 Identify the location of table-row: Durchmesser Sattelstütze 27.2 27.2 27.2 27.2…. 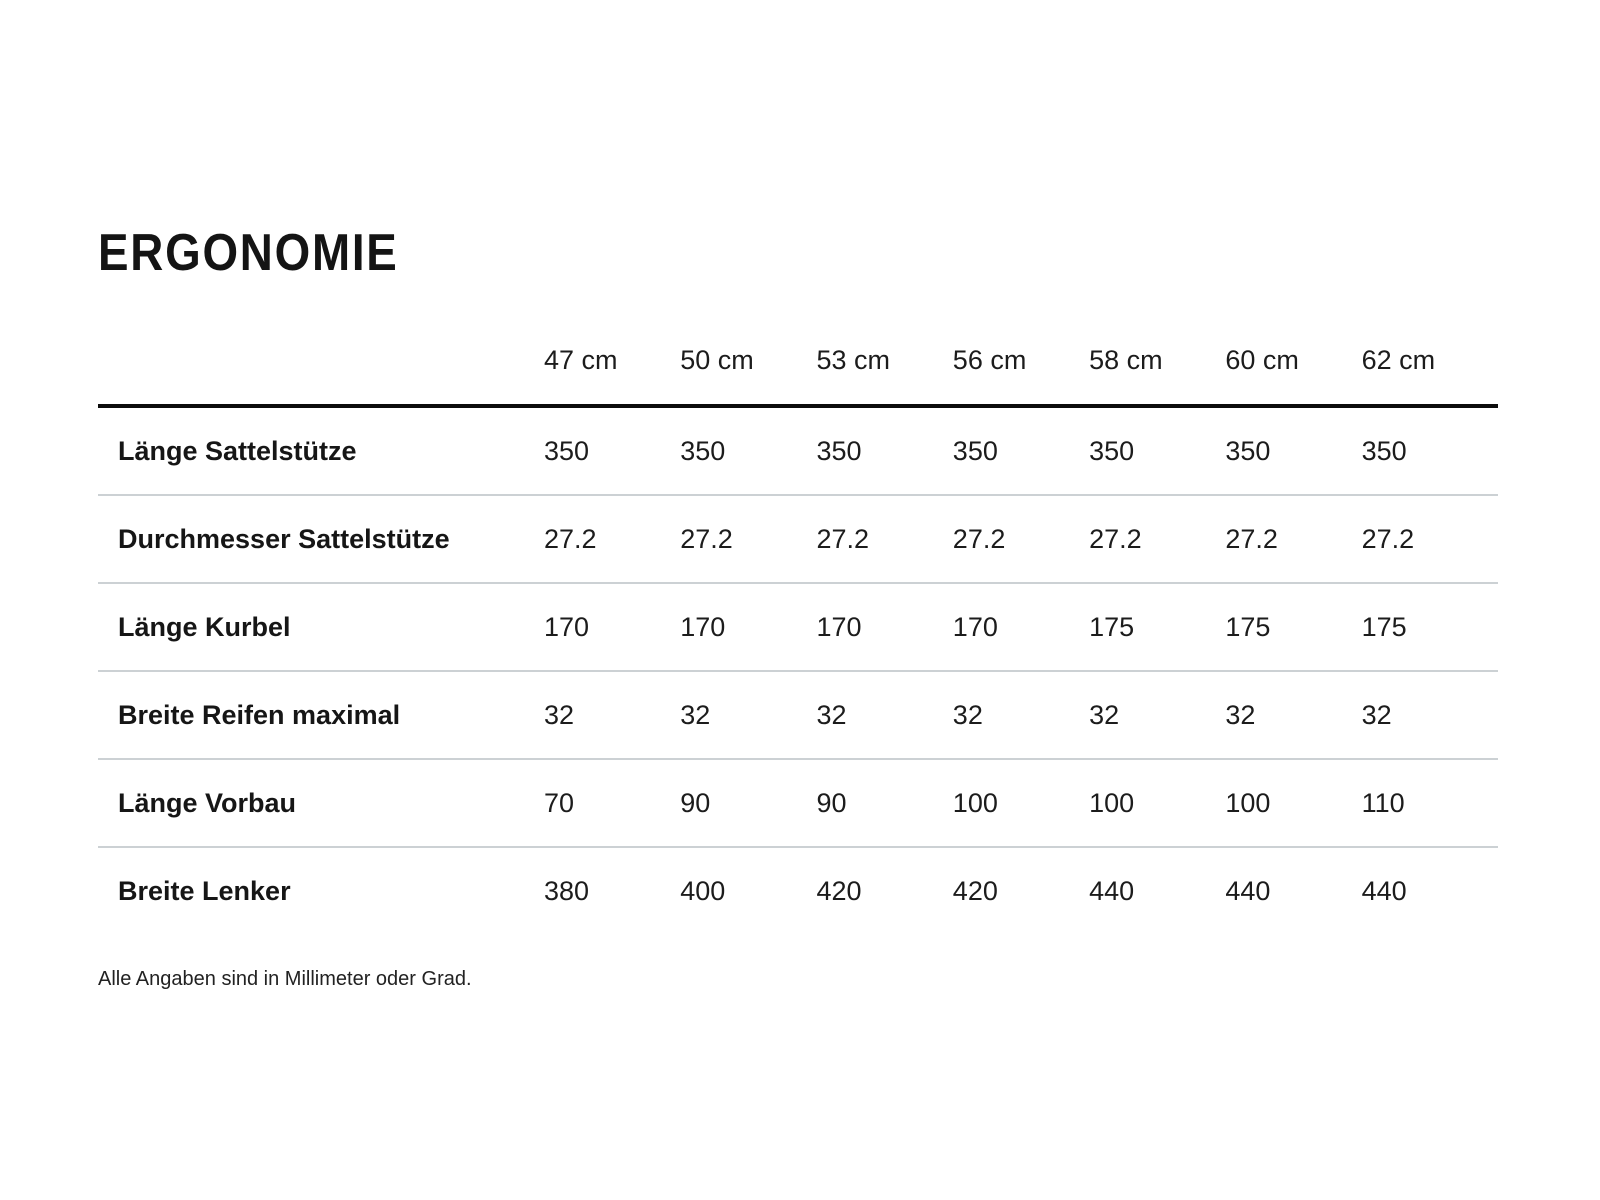
(798, 539).